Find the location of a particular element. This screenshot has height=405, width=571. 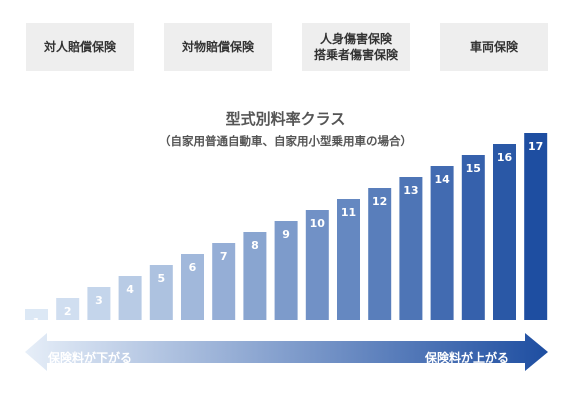

tab-taijin-baisho: 対人賠償保険 is located at coordinates (80, 47).